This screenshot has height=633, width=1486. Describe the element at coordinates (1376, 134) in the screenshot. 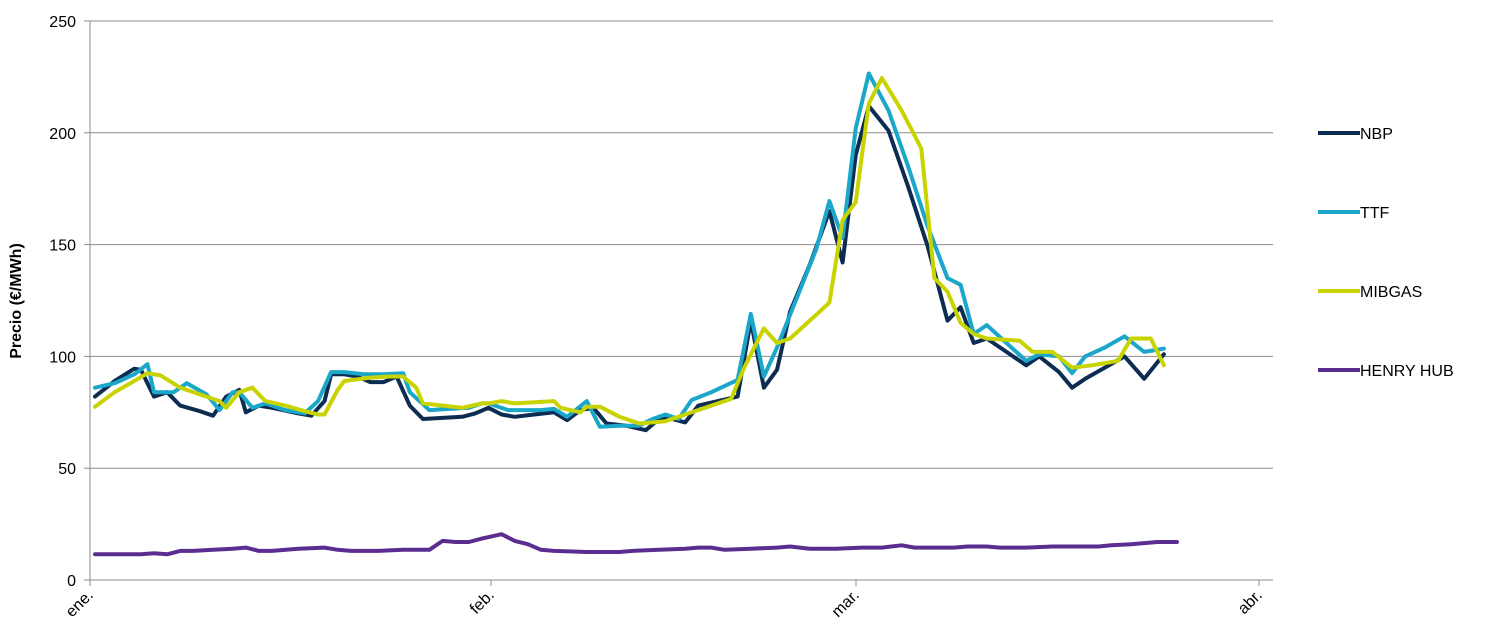

I see `legend-label-nbp: NBP` at that location.